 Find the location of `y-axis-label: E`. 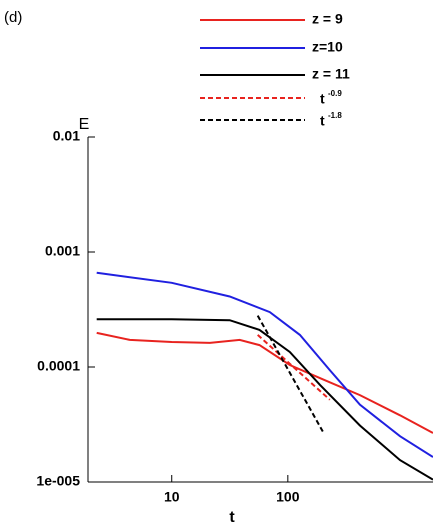

y-axis-label: E is located at coordinates (84, 124).